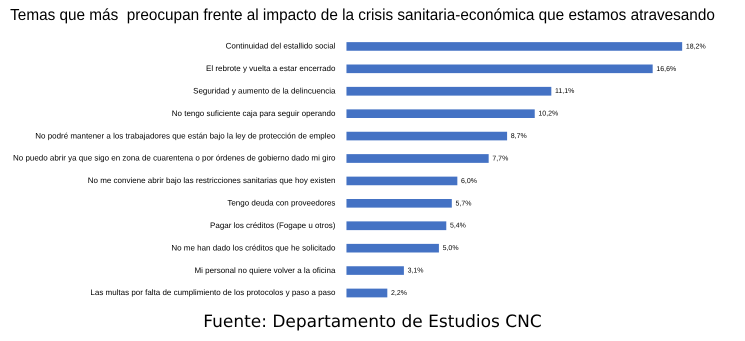  What do you see at coordinates (212, 181) in the screenshot?
I see `y-tick-label: No me conviene abrir bajo las restricciones sanitarias que hoy existen` at bounding box center [212, 181].